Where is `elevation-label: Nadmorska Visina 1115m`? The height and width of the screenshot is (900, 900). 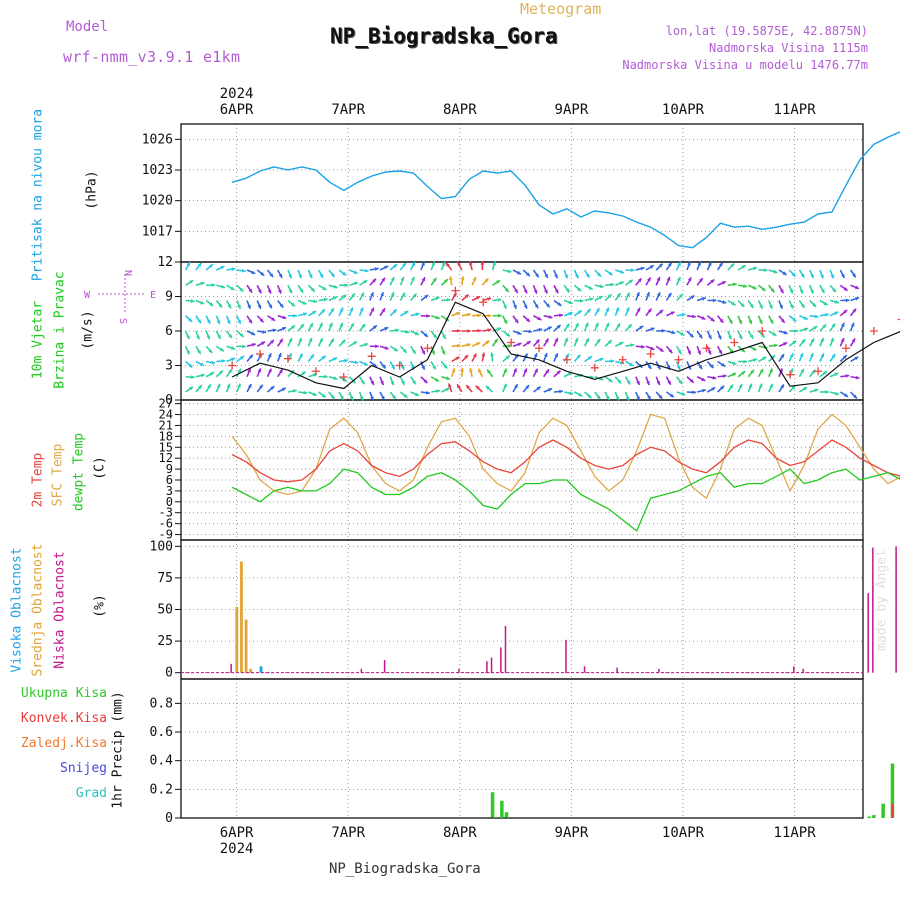 elevation-label: Nadmorska Visina 1115m is located at coordinates (788, 48).